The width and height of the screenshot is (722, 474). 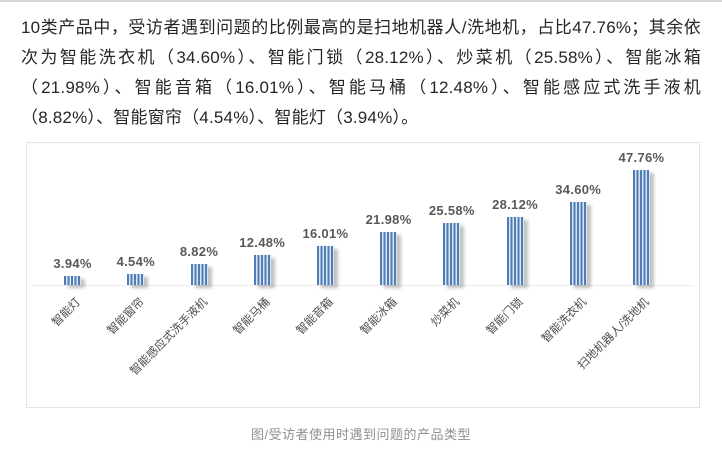 I want to click on bar-value-label: 47.76%, so click(x=641, y=157).